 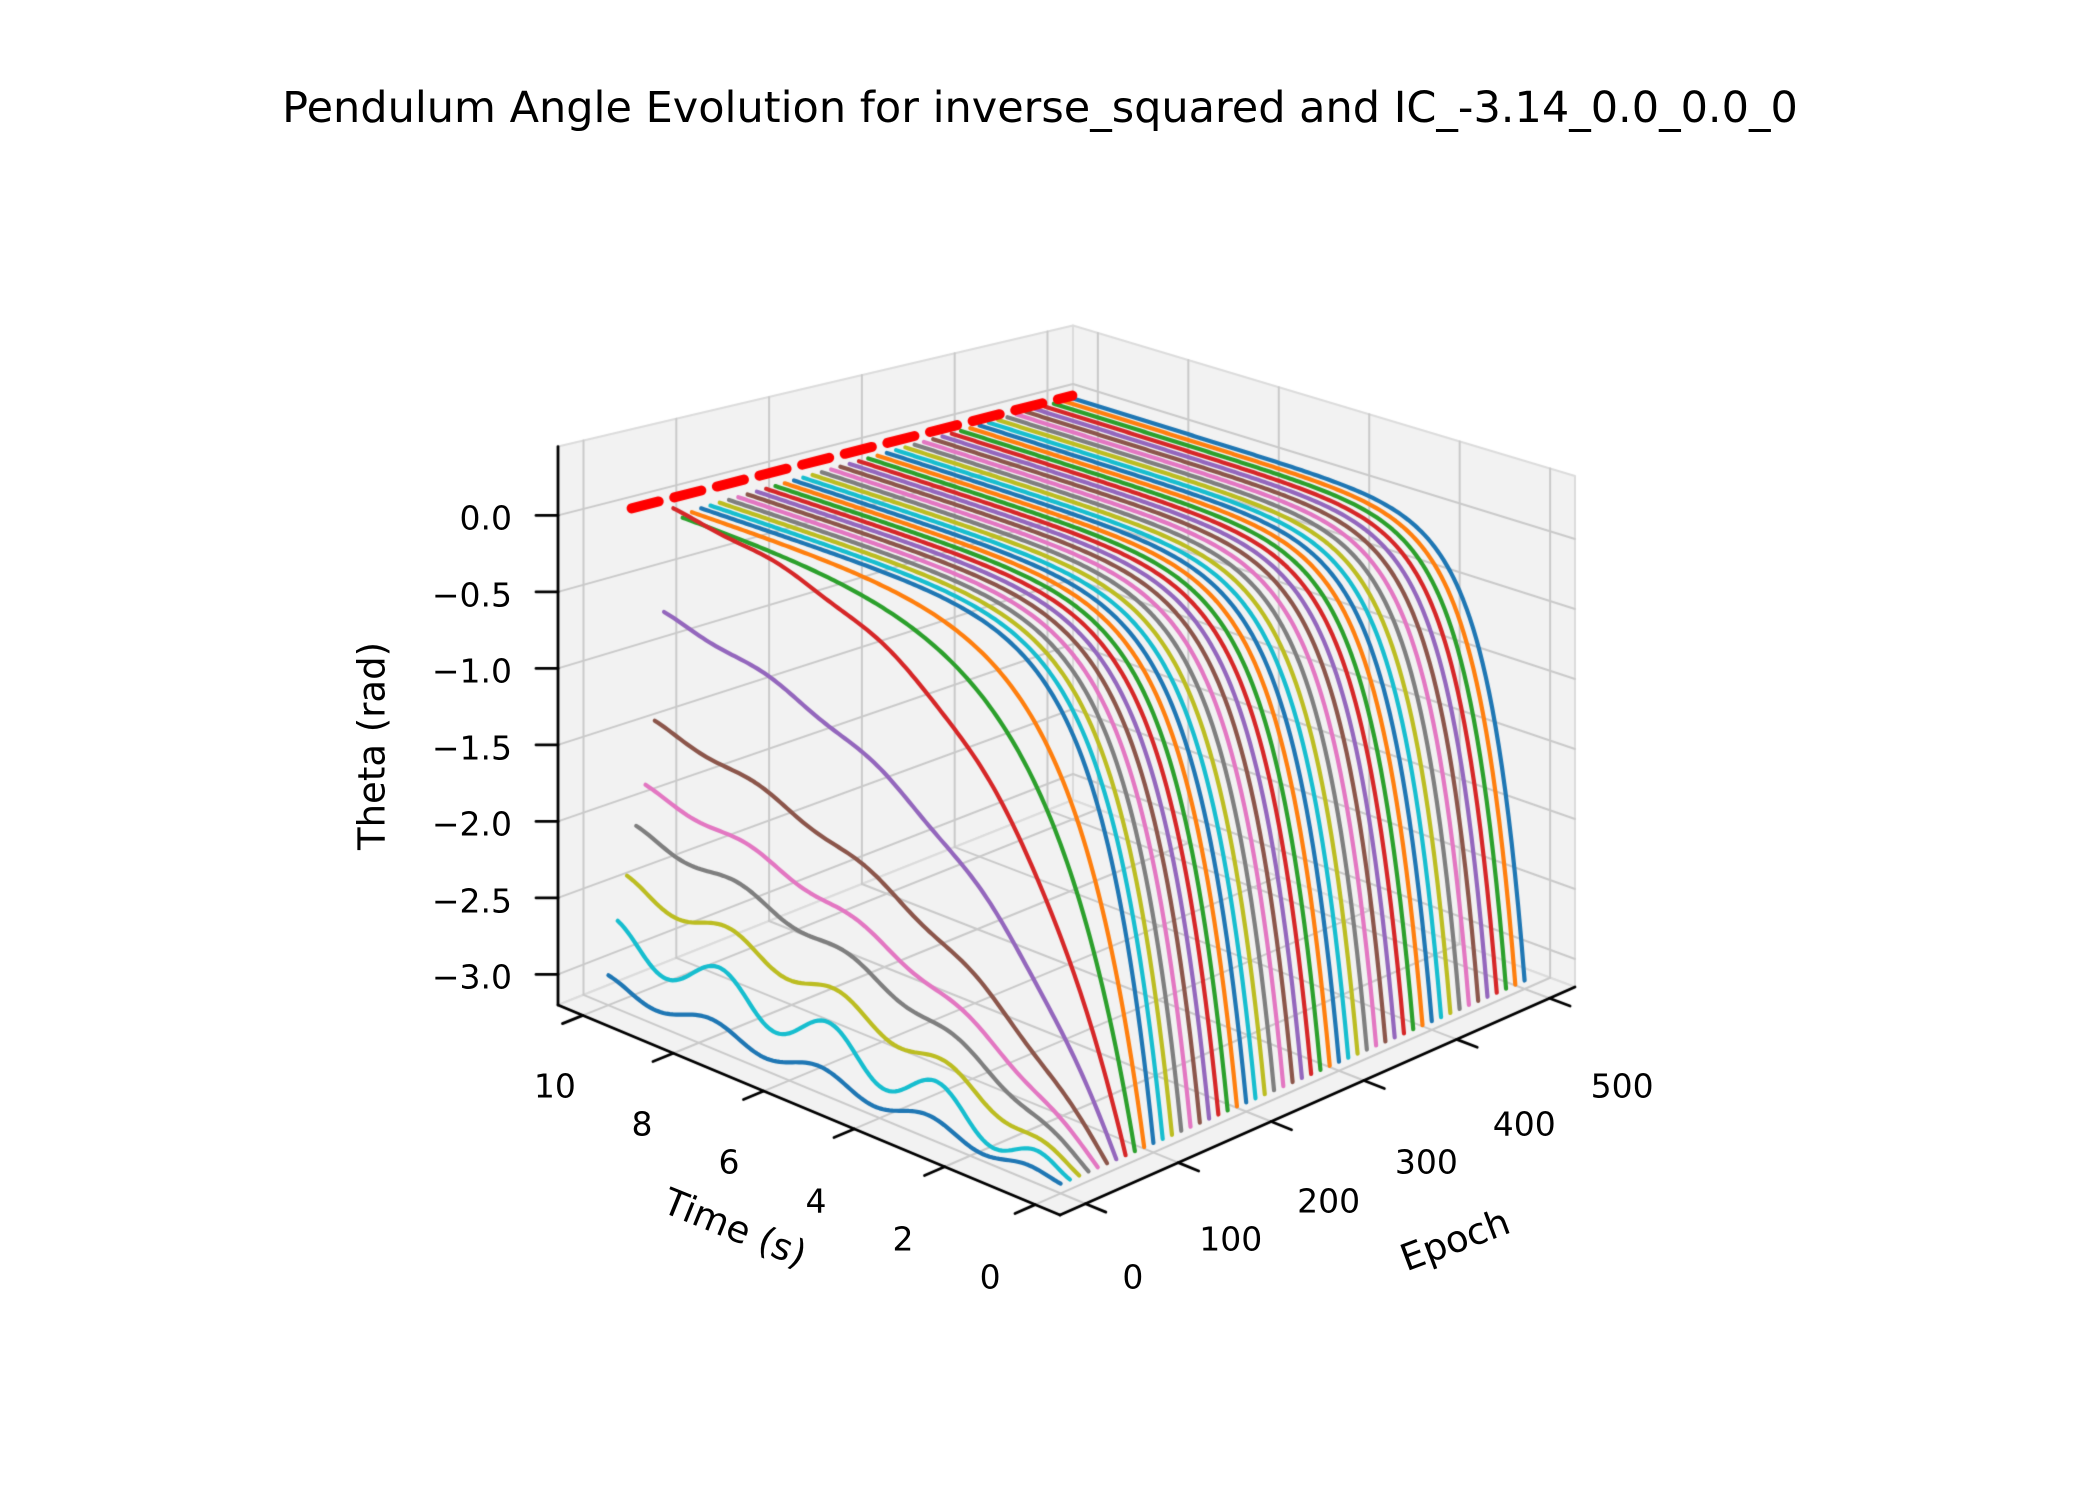 I want to click on time-tick-label: 2, so click(x=903, y=1239).